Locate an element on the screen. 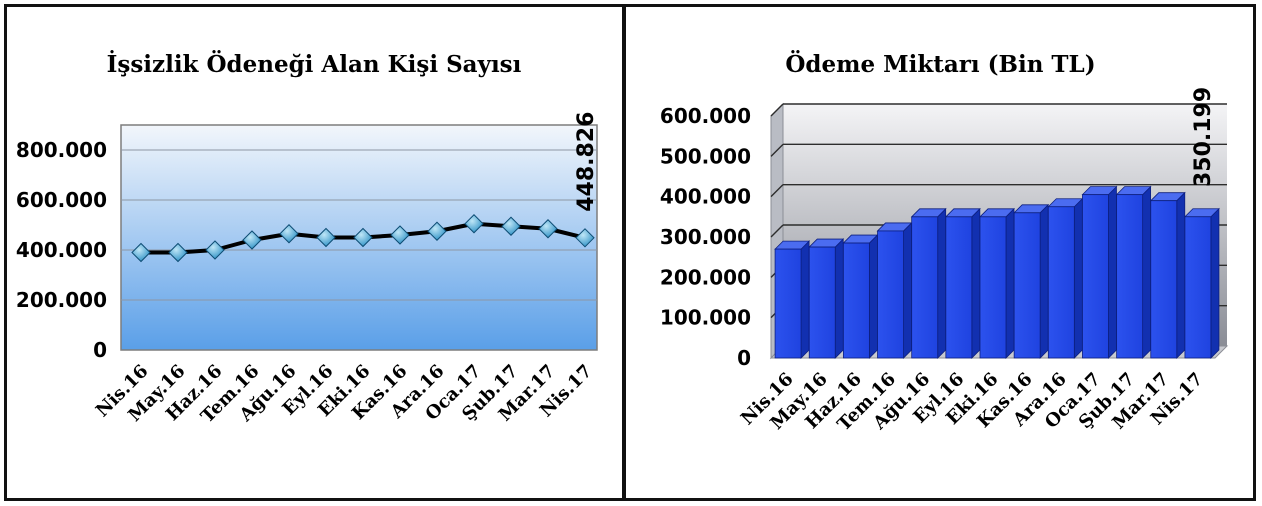 The width and height of the screenshot is (1262, 506). panel-divider is located at coordinates (624, 252).